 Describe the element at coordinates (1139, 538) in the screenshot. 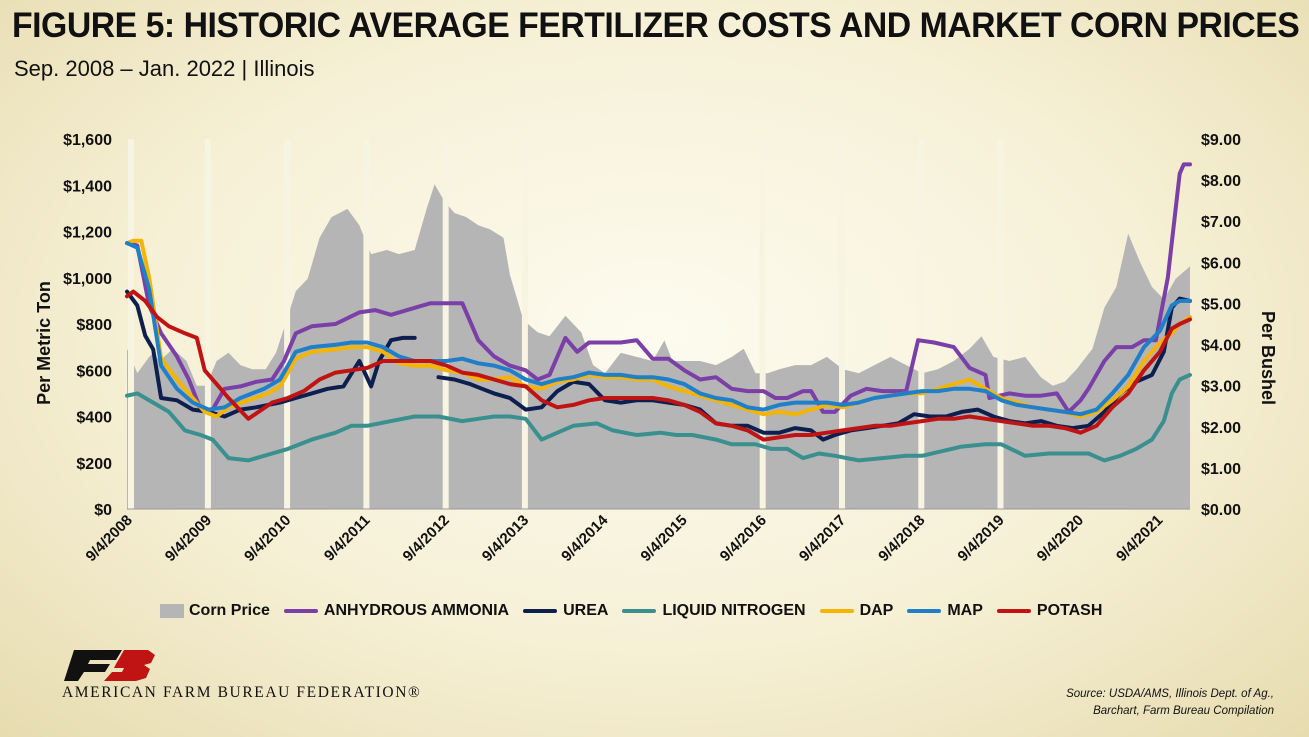

I see `x-tick-label: 9/4/2021` at that location.